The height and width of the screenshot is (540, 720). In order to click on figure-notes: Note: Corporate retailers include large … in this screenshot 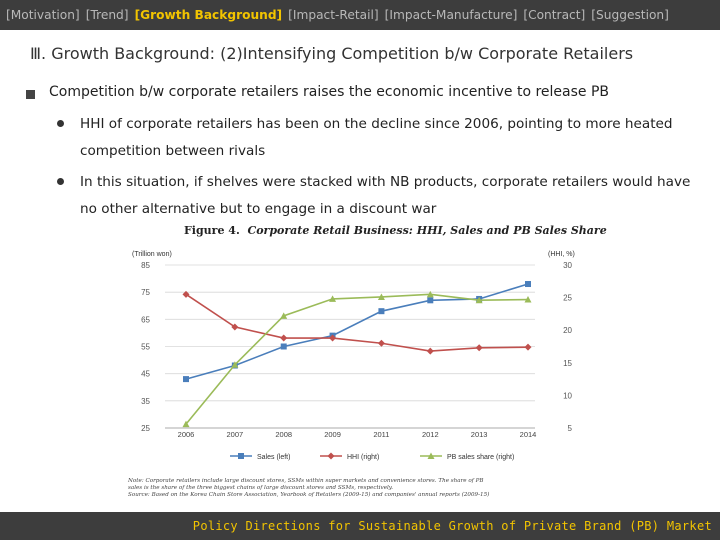, I will do `click(308, 488)`.